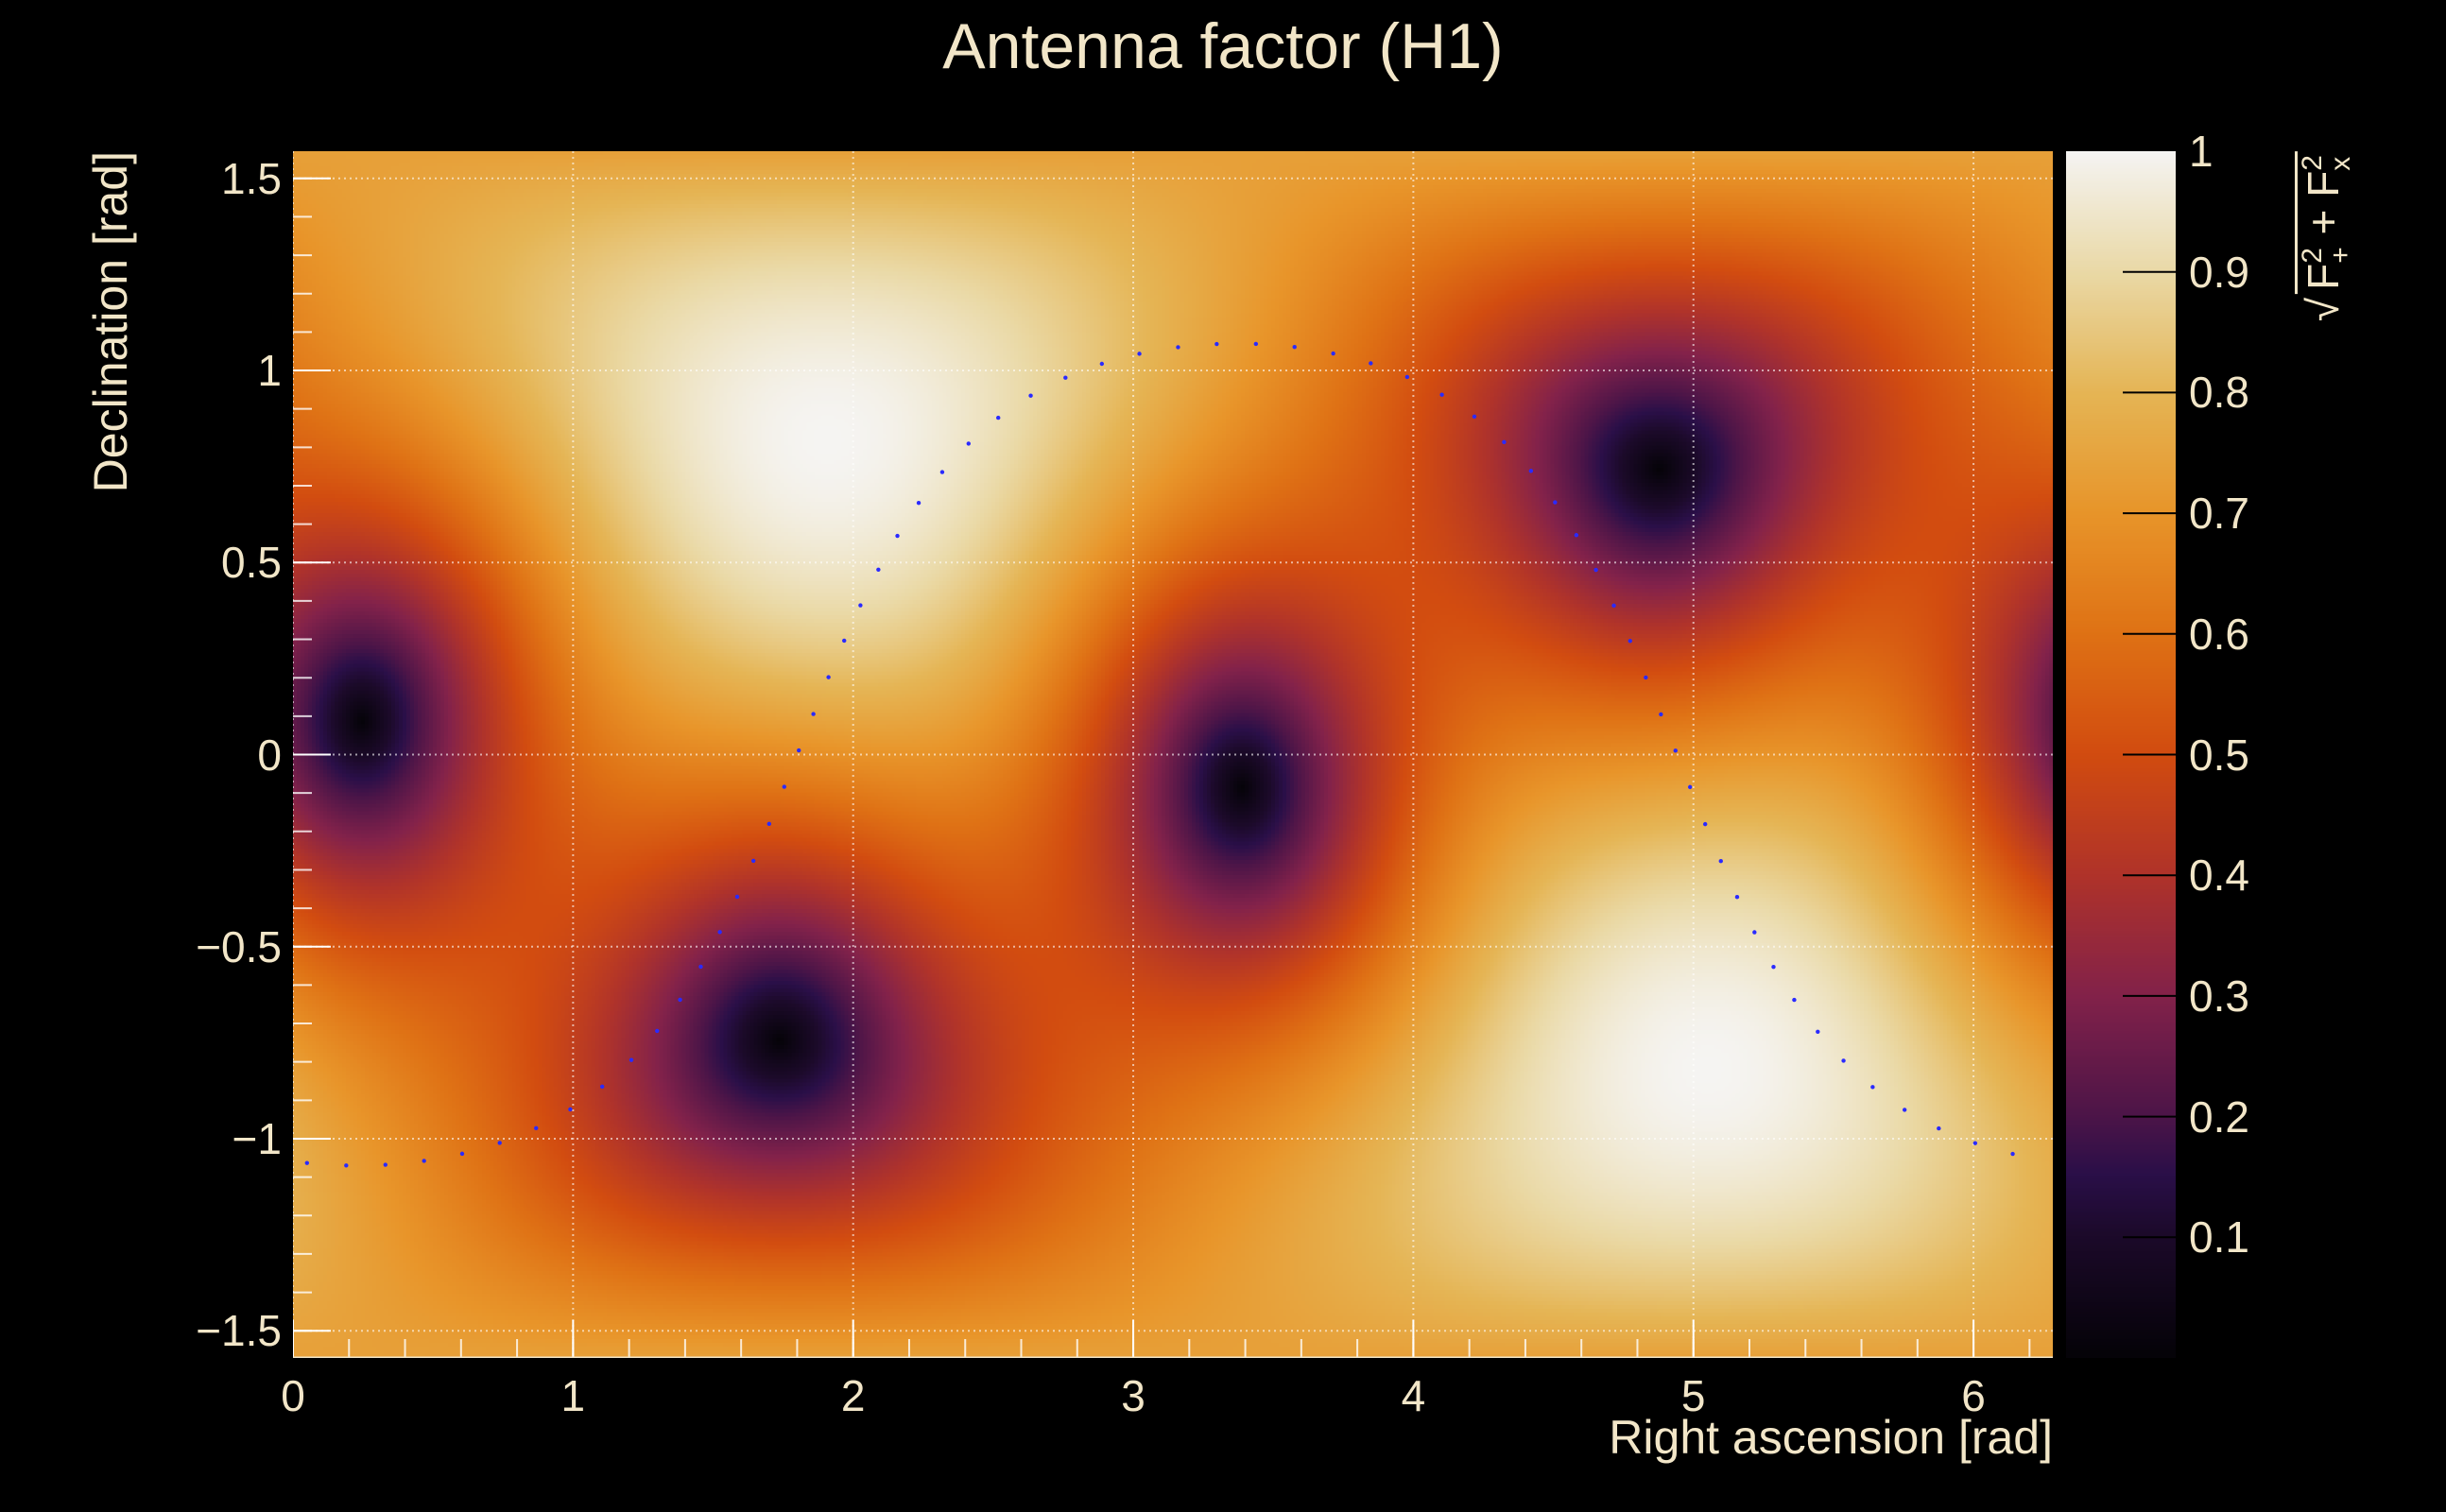  I want to click on colorbar-tick-label: 1, so click(2201, 151).